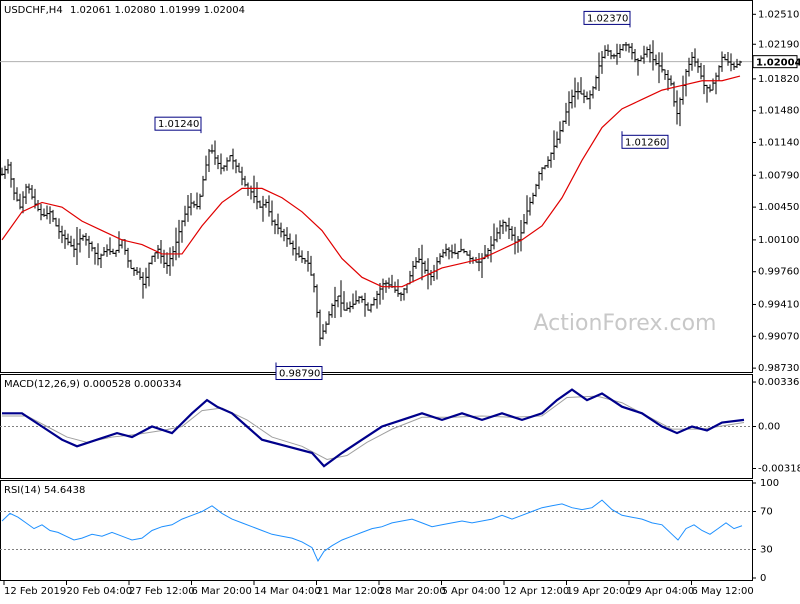 This screenshot has width=800, height=604. What do you see at coordinates (157, 10) in the screenshot?
I see `chart-header-ohlc: 1.02061 1.02080 1.01999 1.02004` at bounding box center [157, 10].